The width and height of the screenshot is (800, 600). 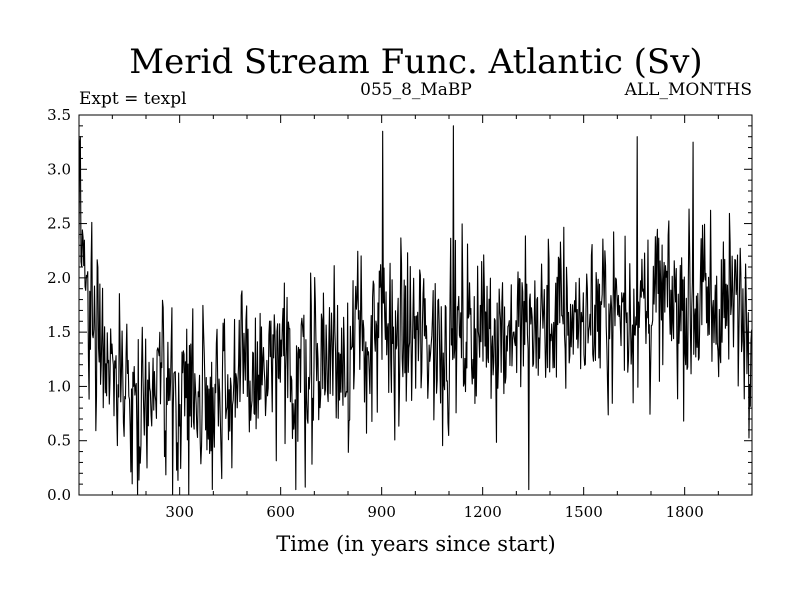 I want to click on chart-title: Merid Stream Func. Atlantic (Sv), so click(x=415, y=62).